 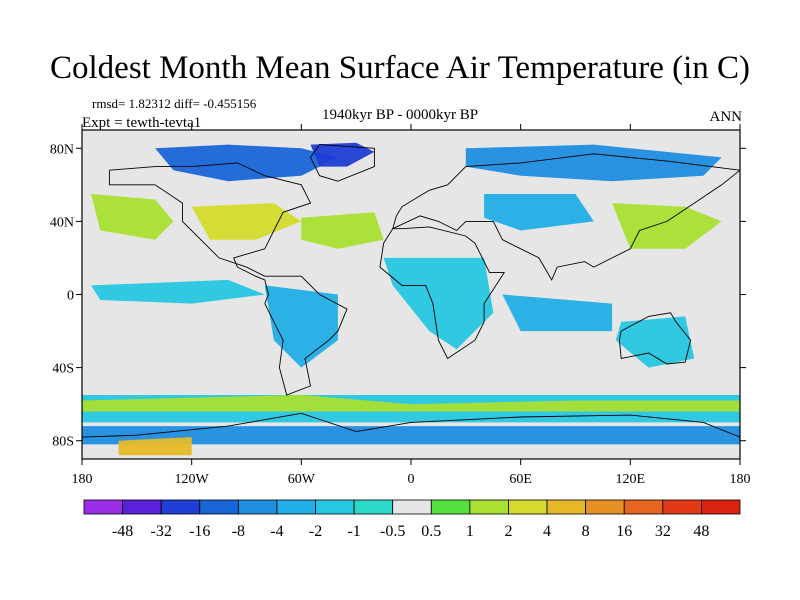 I want to click on colorbar-label: -2, so click(x=315, y=531).